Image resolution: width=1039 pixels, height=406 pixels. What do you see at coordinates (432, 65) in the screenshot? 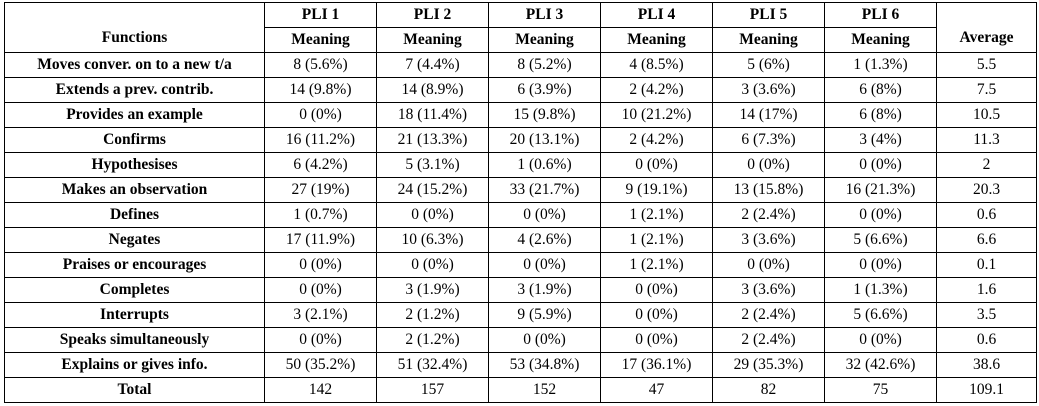
I see `pli-value-cell: 7 (4.4%)` at bounding box center [432, 65].